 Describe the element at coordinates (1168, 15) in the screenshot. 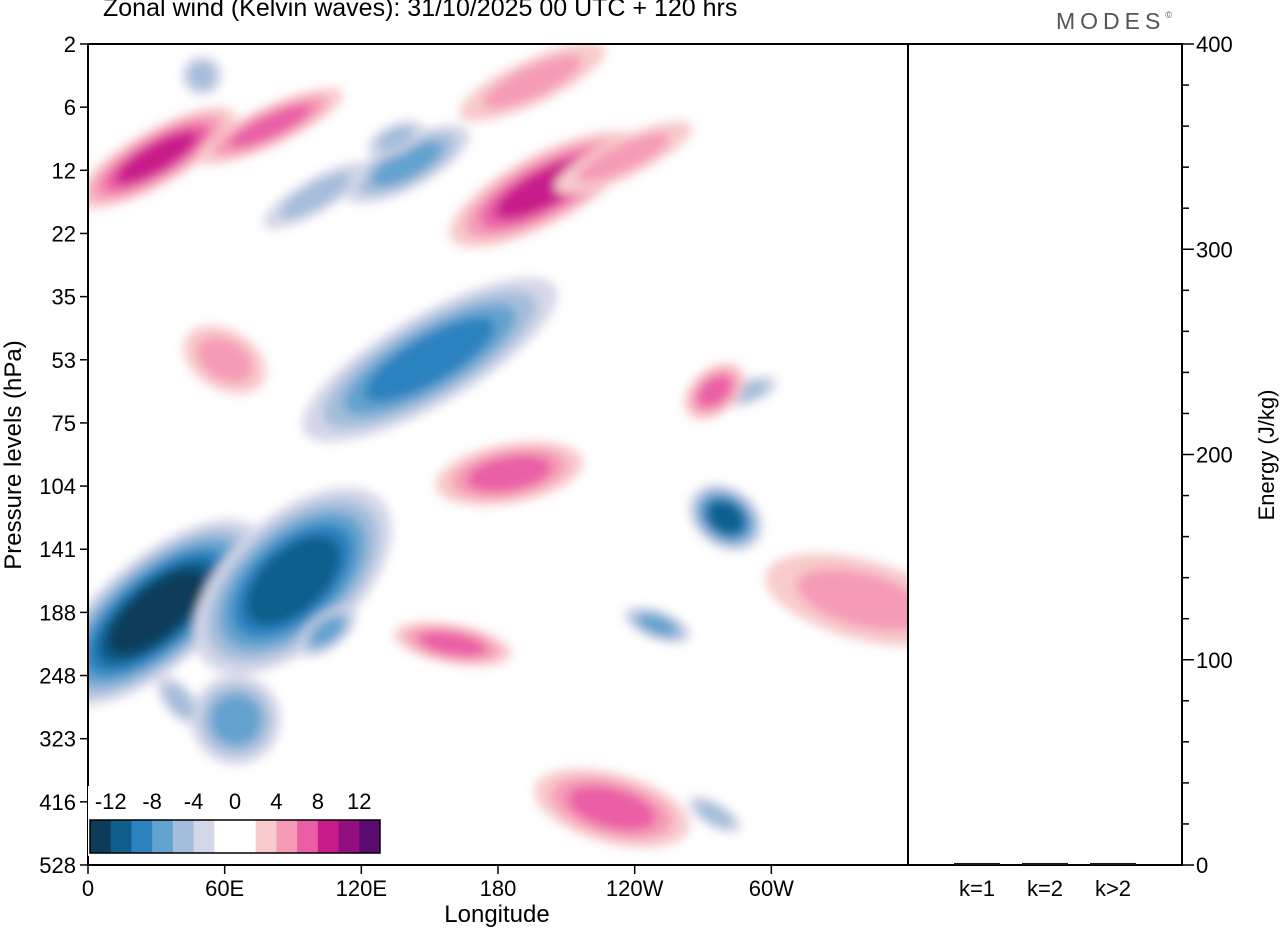

I see `logo-mark: ©` at that location.